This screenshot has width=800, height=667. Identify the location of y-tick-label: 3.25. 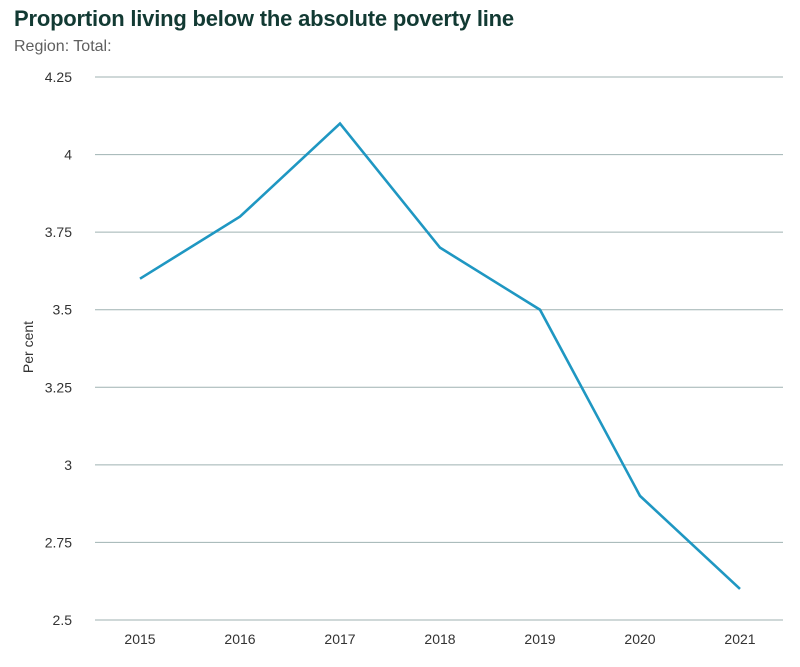
(58, 387).